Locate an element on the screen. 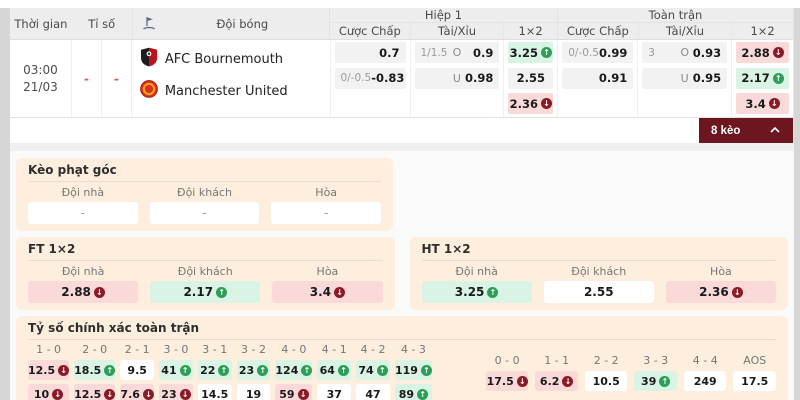 Image resolution: width=800 pixels, height=400 pixels. cs-odds: 9.5 is located at coordinates (137, 370).